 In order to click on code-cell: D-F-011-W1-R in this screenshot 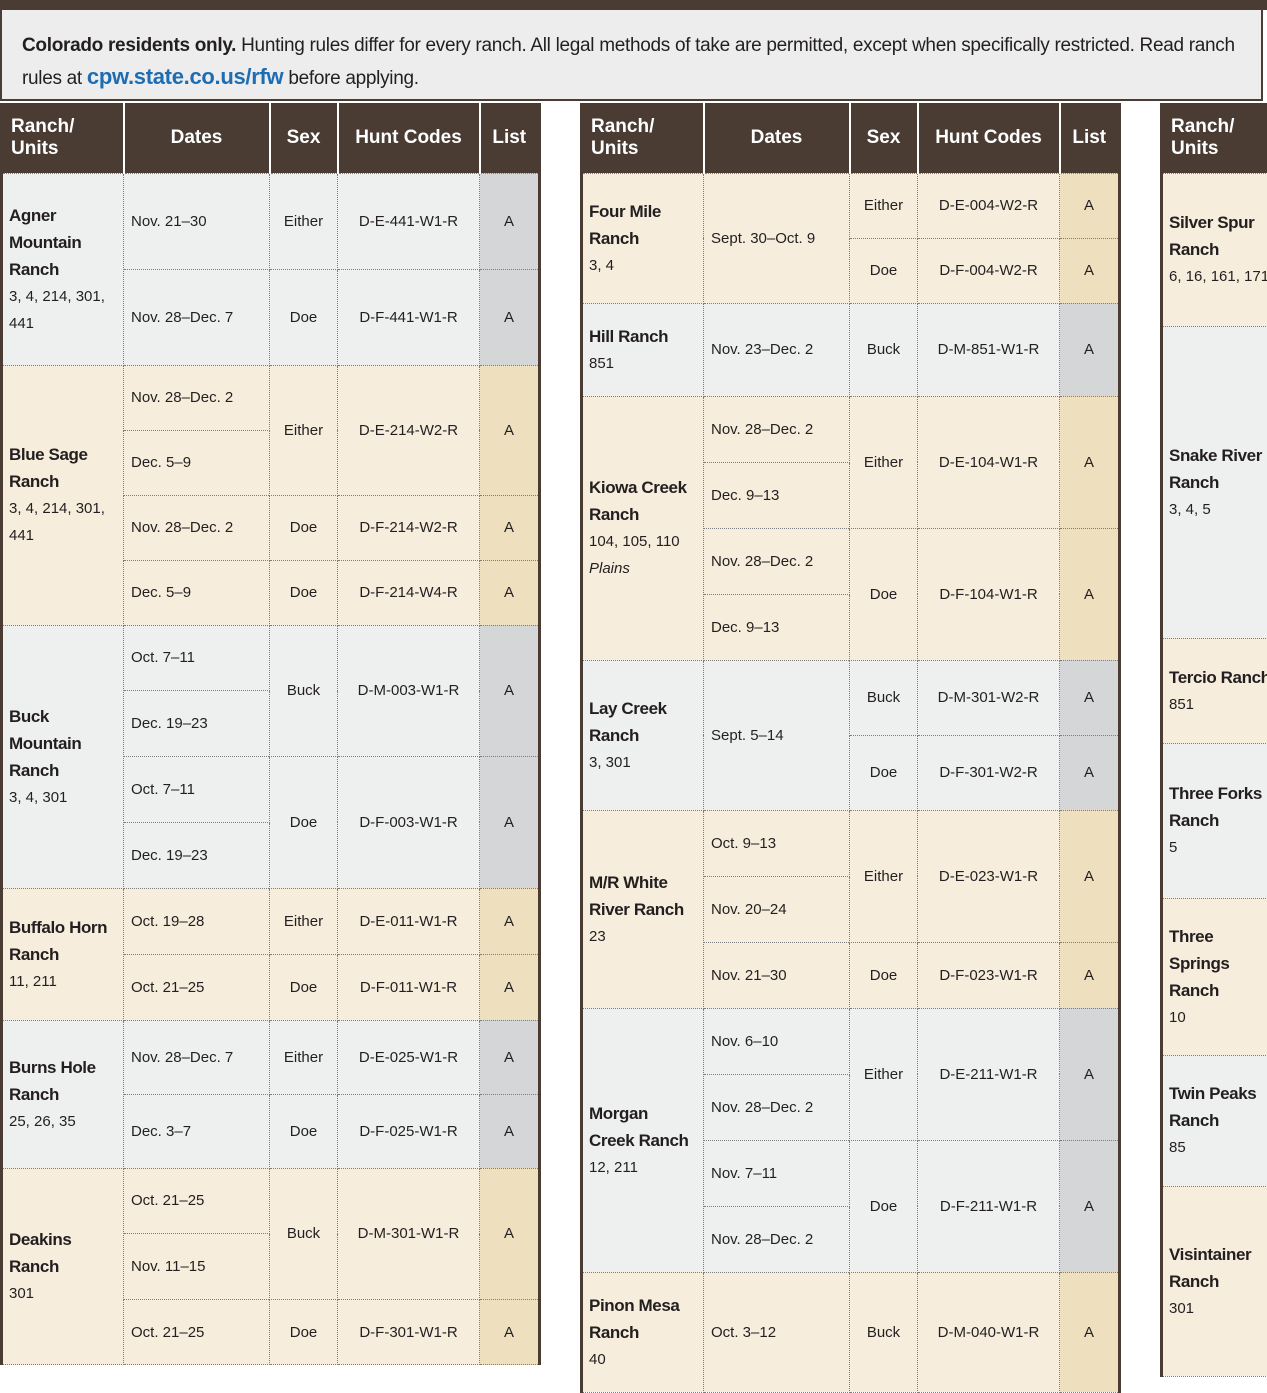, I will do `click(409, 987)`.